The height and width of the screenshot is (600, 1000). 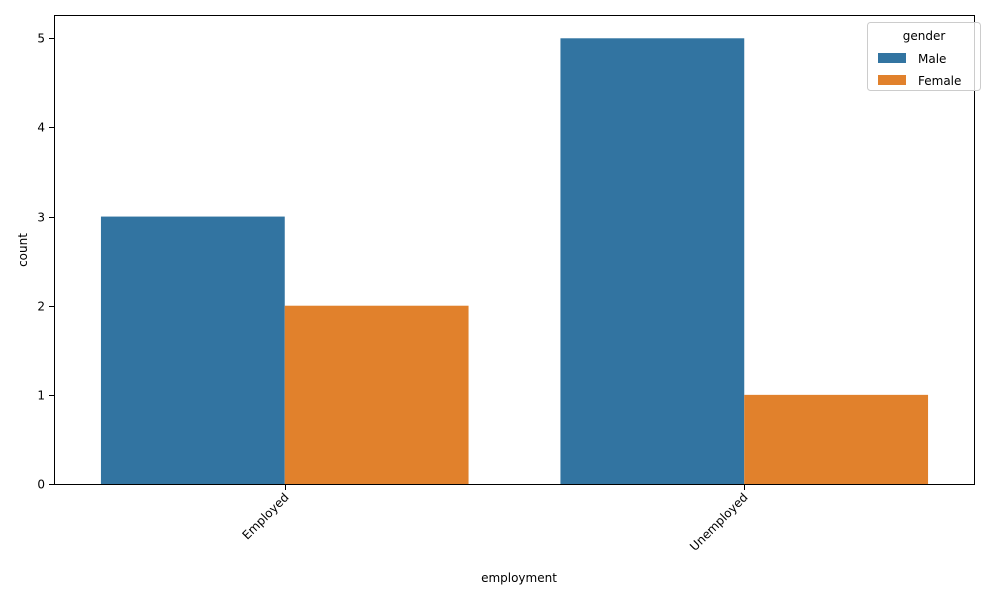 What do you see at coordinates (836, 439) in the screenshot?
I see `bar-female-unemployed` at bounding box center [836, 439].